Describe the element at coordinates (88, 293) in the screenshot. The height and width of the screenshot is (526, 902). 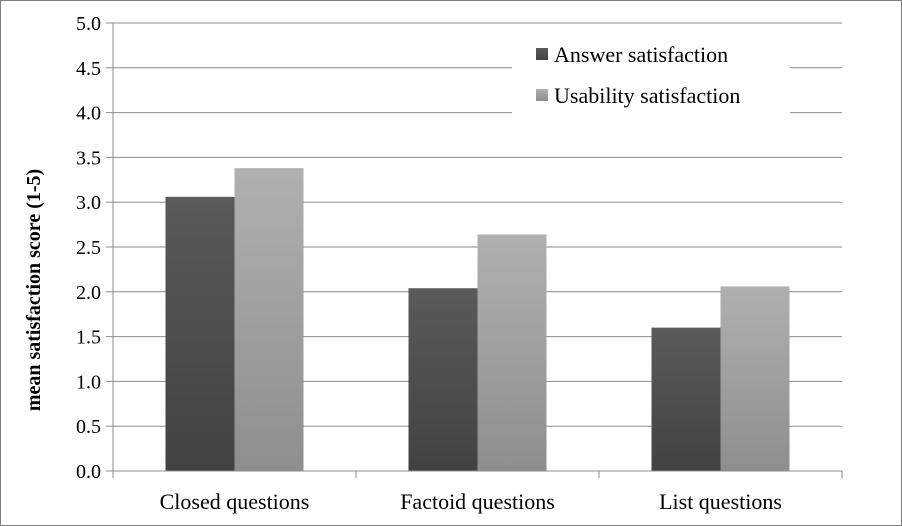
I see `y-tick-label: 2.0` at that location.